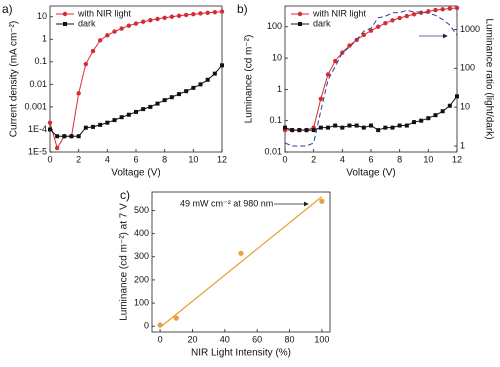  Describe the element at coordinates (49, 159) in the screenshot. I see `x-tick-label: 0` at that location.